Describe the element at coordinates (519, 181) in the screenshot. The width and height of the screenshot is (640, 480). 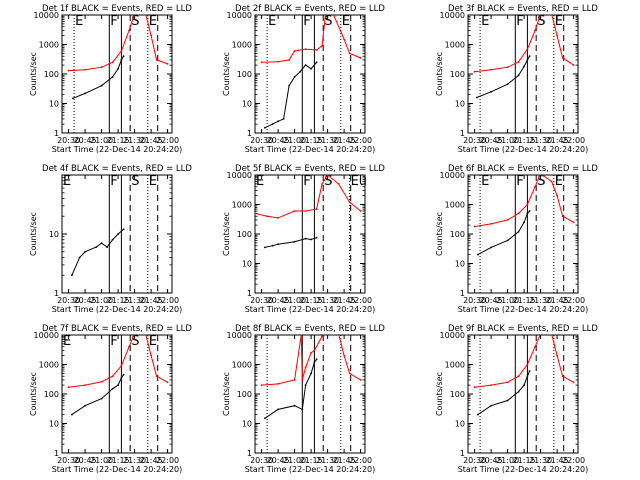
I see `marker-label: F` at that location.